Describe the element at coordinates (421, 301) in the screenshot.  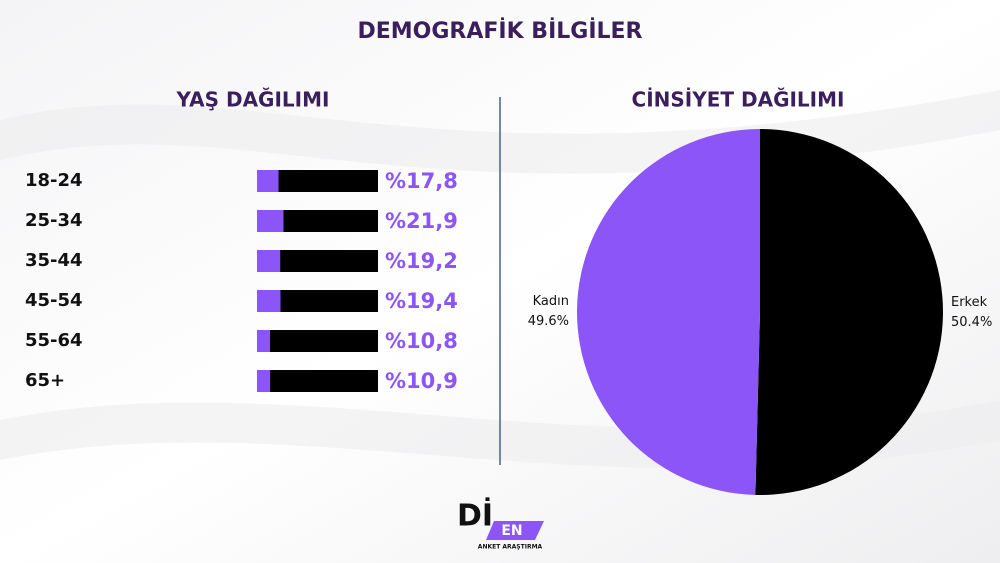
I see `value-label: %19,4` at that location.